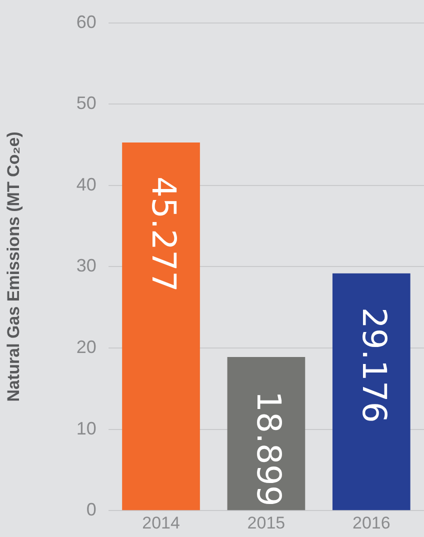  What do you see at coordinates (161, 522) in the screenshot?
I see `x-tick-label: 2014` at bounding box center [161, 522].